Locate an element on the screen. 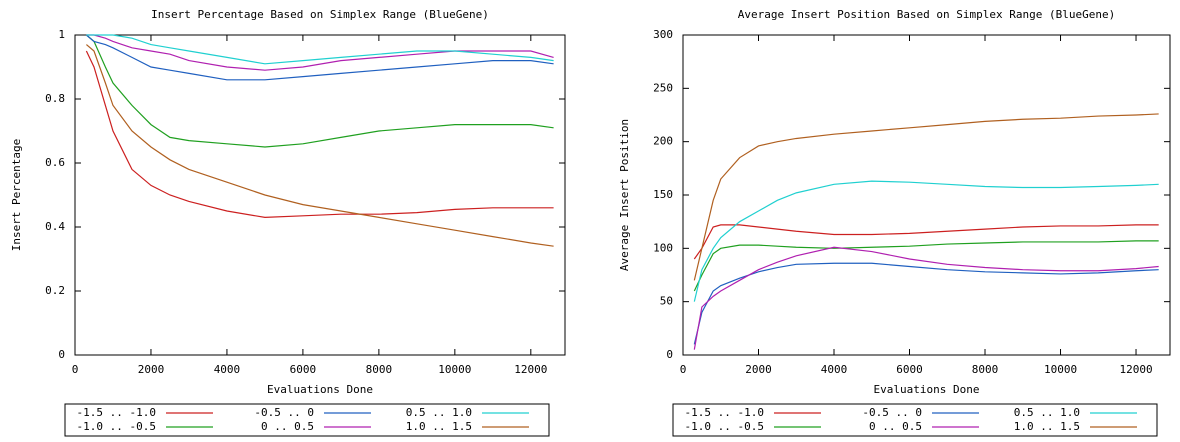  y-axis-label: Insert Percentage is located at coordinates (16, 195).